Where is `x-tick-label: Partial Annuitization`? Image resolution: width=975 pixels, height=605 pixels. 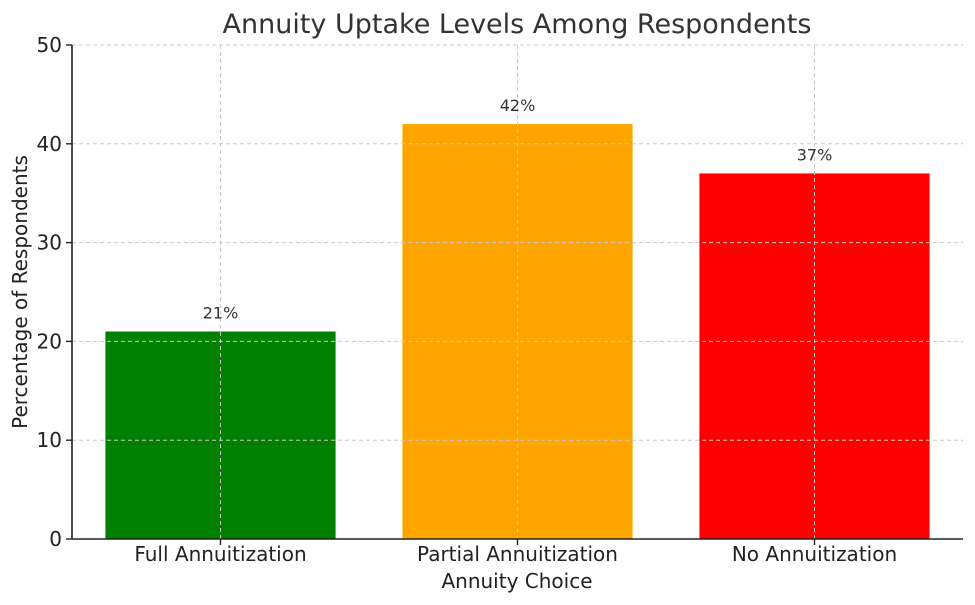
x-tick-label: Partial Annuitization is located at coordinates (517, 554).